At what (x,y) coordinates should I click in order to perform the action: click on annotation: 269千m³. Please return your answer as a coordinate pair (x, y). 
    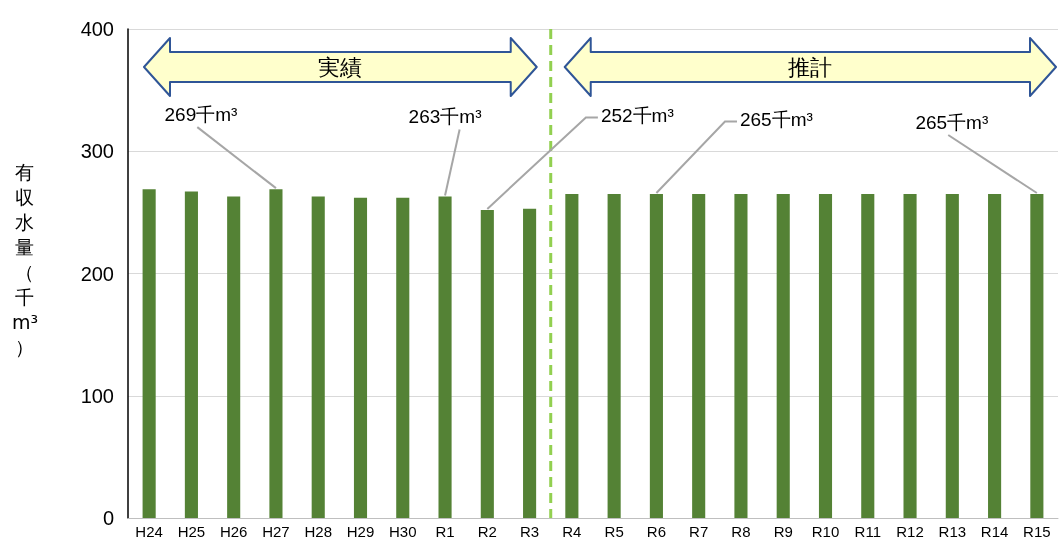
    Looking at the image, I should click on (201, 115).